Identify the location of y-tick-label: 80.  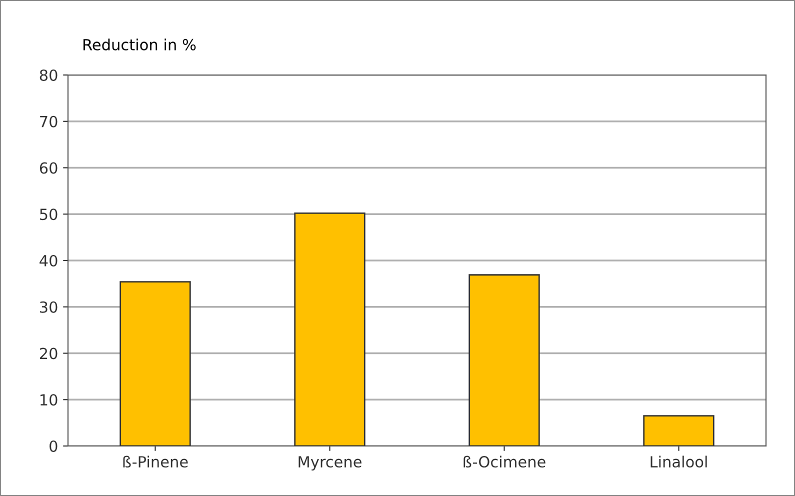
(49, 75).